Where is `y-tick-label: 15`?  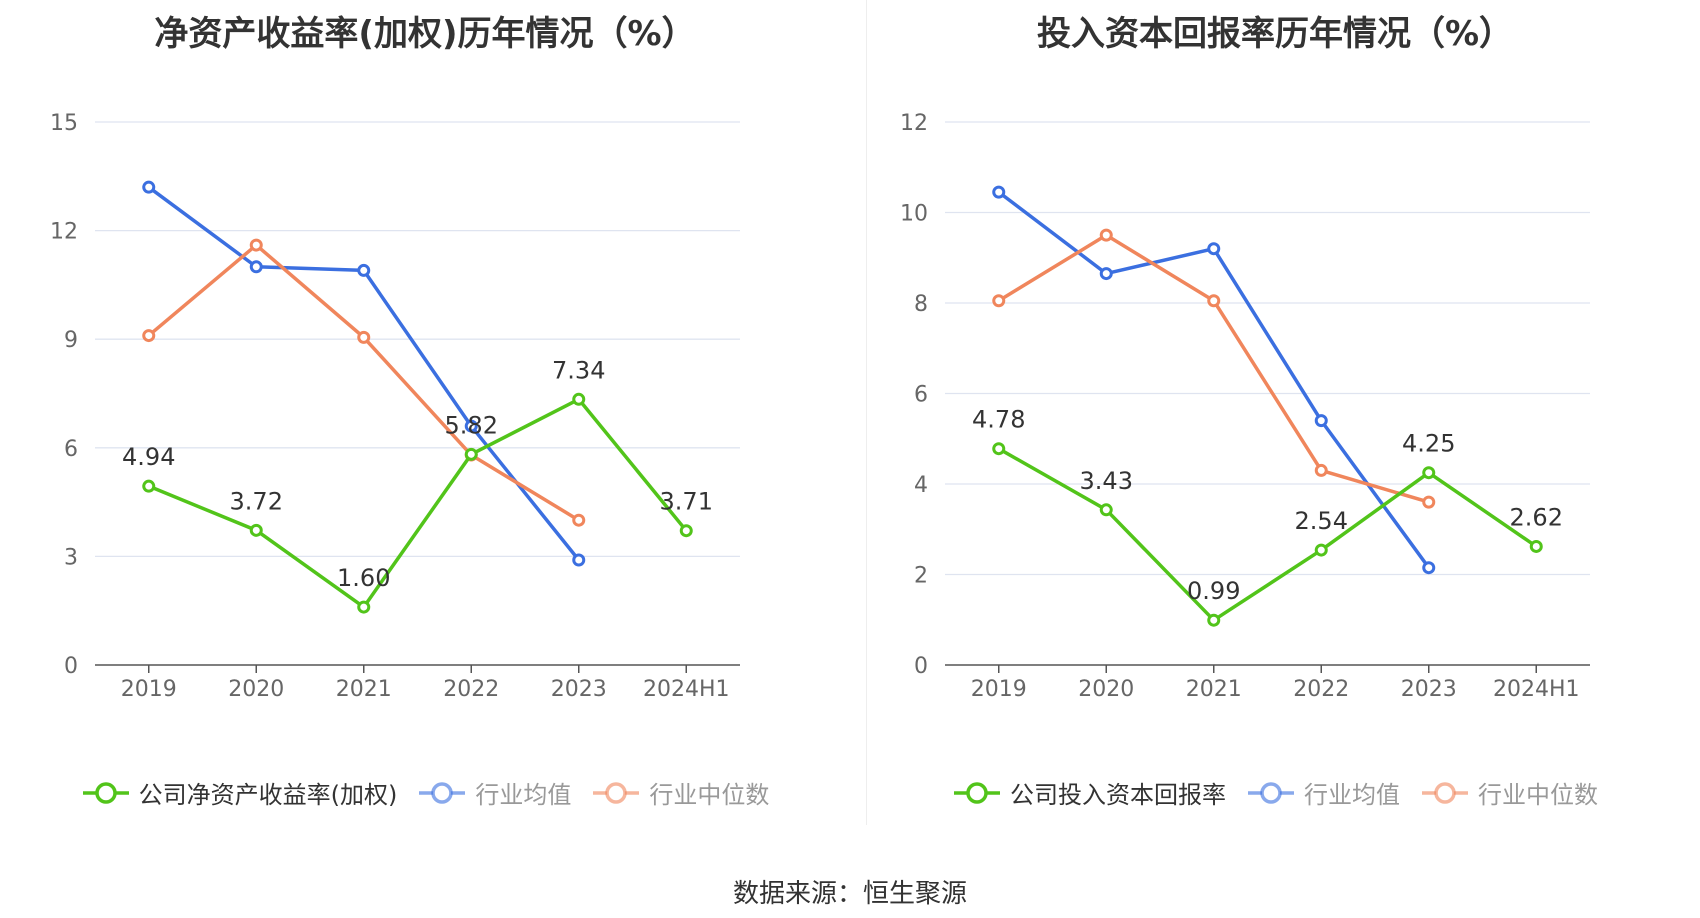
y-tick-label: 15 is located at coordinates (64, 123).